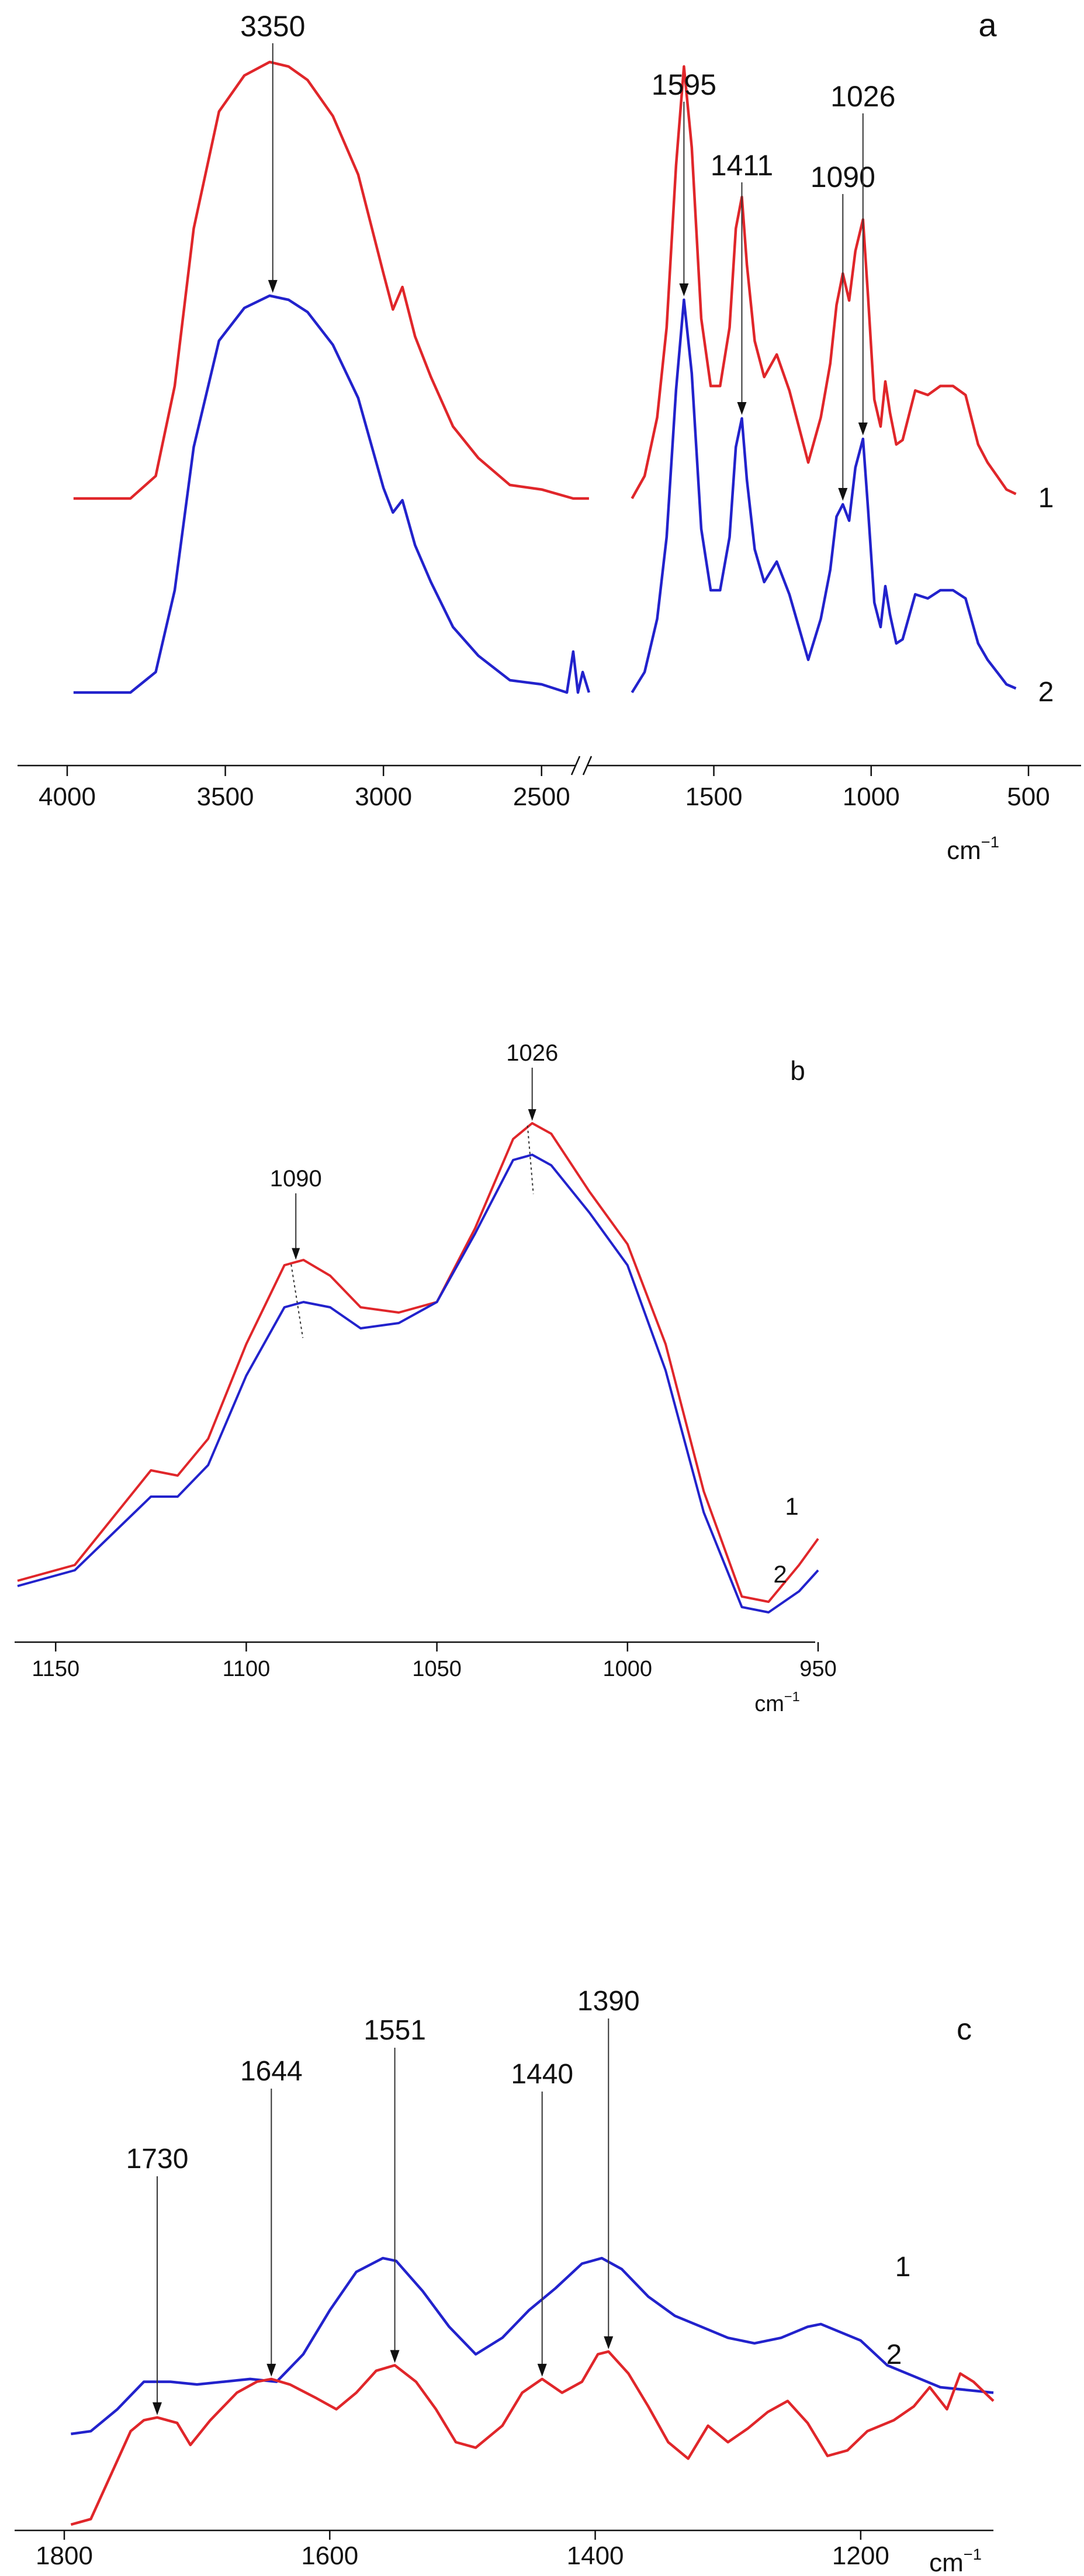 The image size is (1084, 2576). I want to click on x-tick-label: 1800, so click(64, 2556).